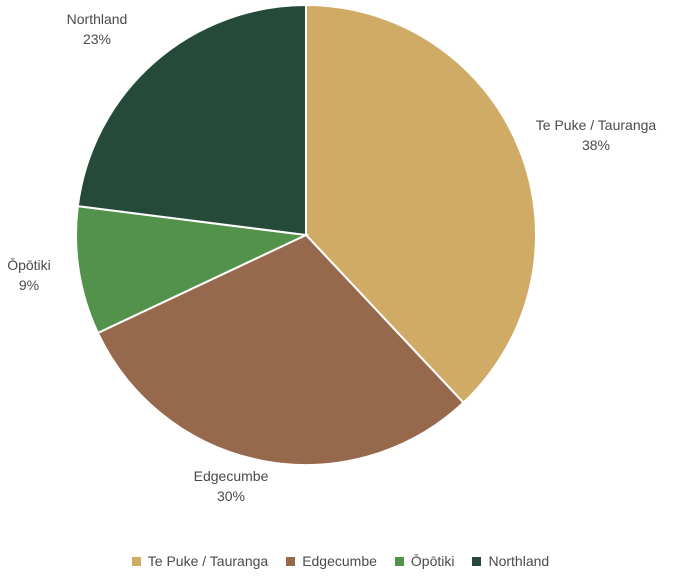 The width and height of the screenshot is (681, 577). What do you see at coordinates (432, 561) in the screenshot?
I see `legend-label-opotiki: Ōpōtiki` at bounding box center [432, 561].